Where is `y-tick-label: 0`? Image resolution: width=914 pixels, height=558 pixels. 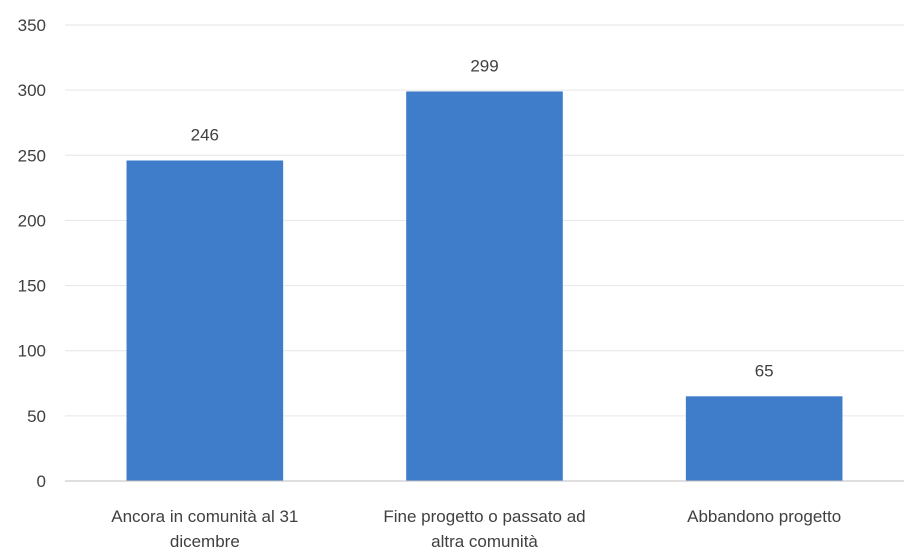 y-tick-label: 0 is located at coordinates (41, 481).